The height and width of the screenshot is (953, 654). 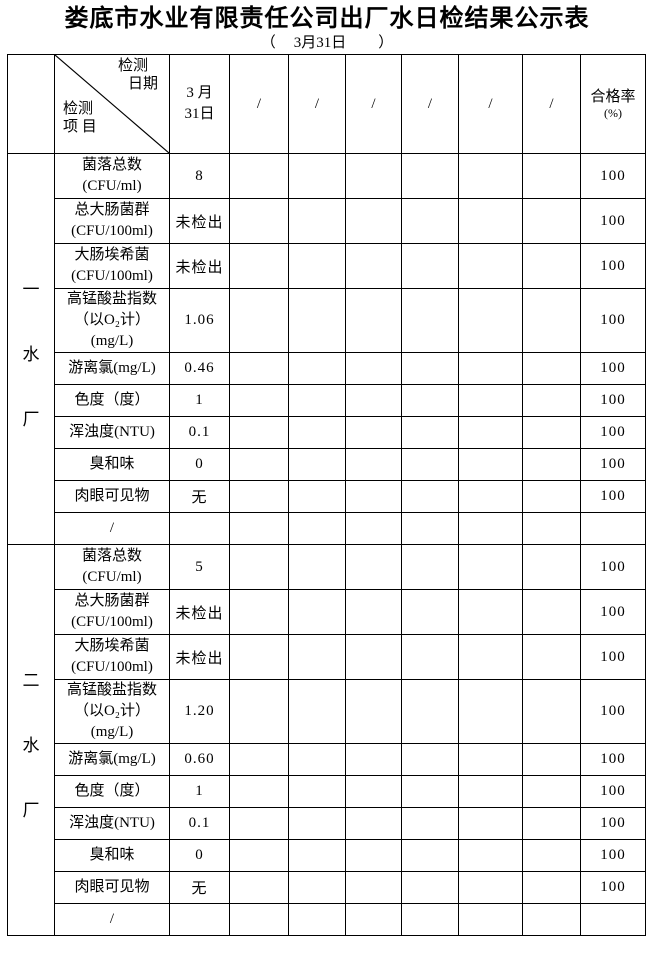 I want to click on item-name-cell: 高锰酸盐指数 （以O₂计） (mg/L), so click(x=112, y=320).